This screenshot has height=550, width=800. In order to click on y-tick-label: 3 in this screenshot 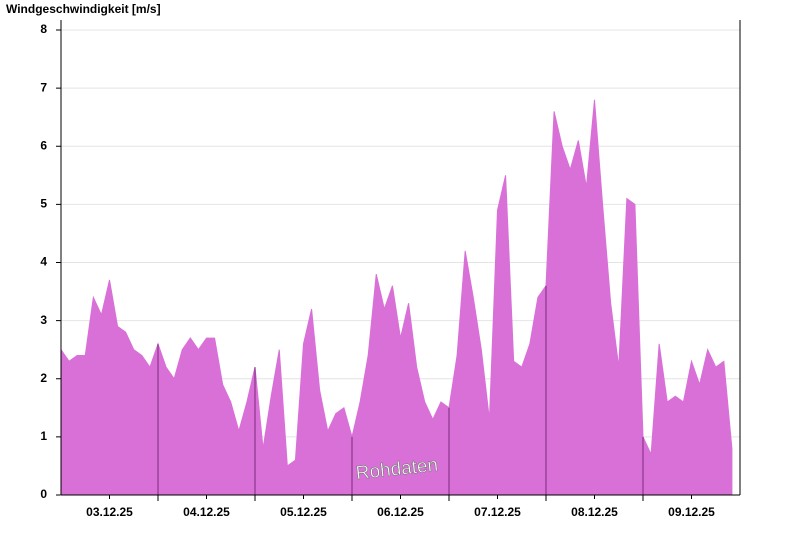, I will do `click(43, 320)`.